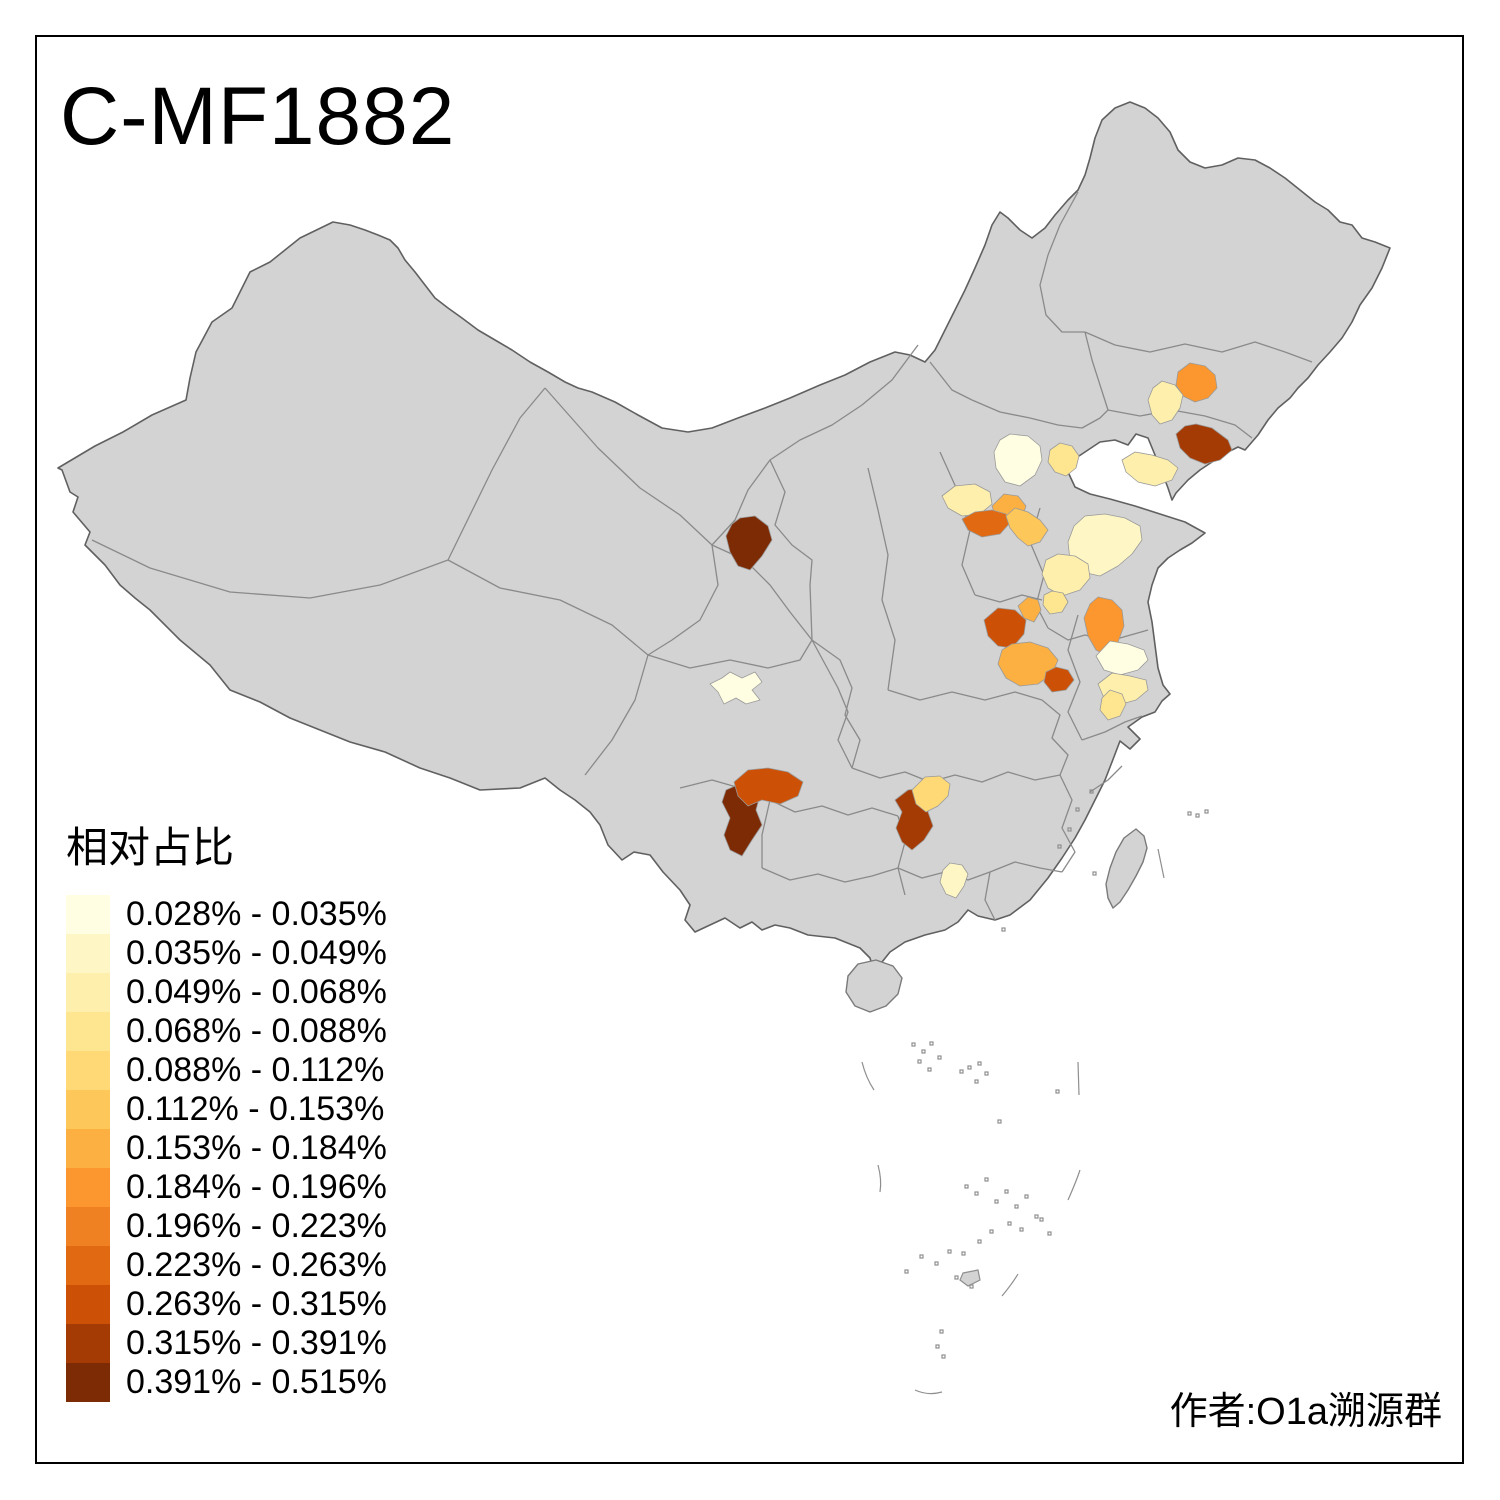 The height and width of the screenshot is (1500, 1500). I want to click on legend-label: 0.153% - 0.184%, so click(256, 1148).